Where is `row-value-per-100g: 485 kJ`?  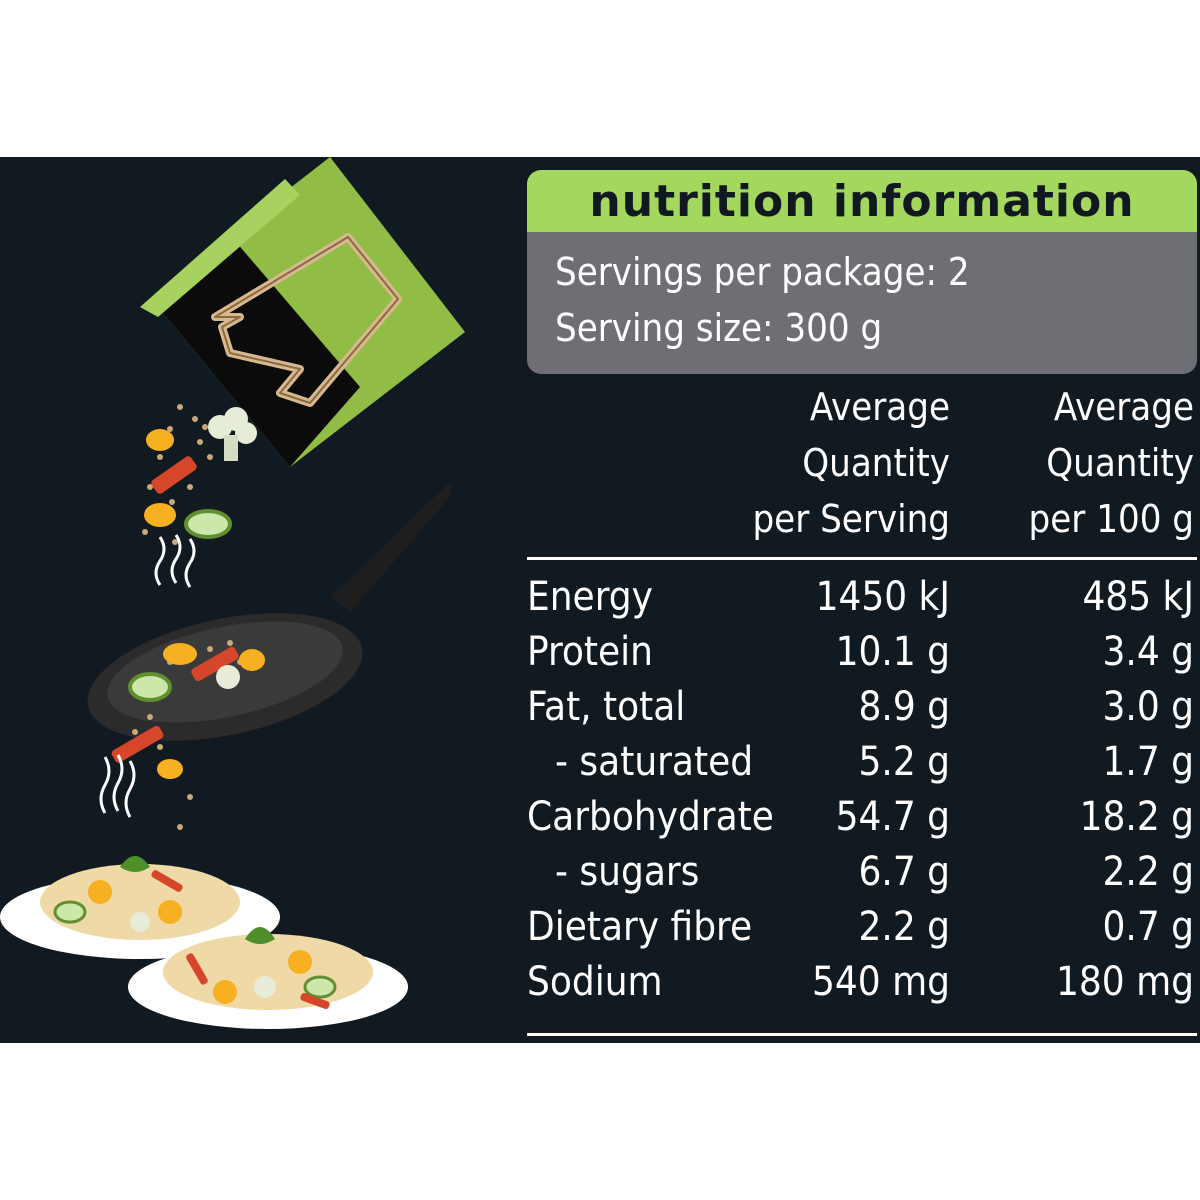 row-value-per-100g: 485 kJ is located at coordinates (1138, 597).